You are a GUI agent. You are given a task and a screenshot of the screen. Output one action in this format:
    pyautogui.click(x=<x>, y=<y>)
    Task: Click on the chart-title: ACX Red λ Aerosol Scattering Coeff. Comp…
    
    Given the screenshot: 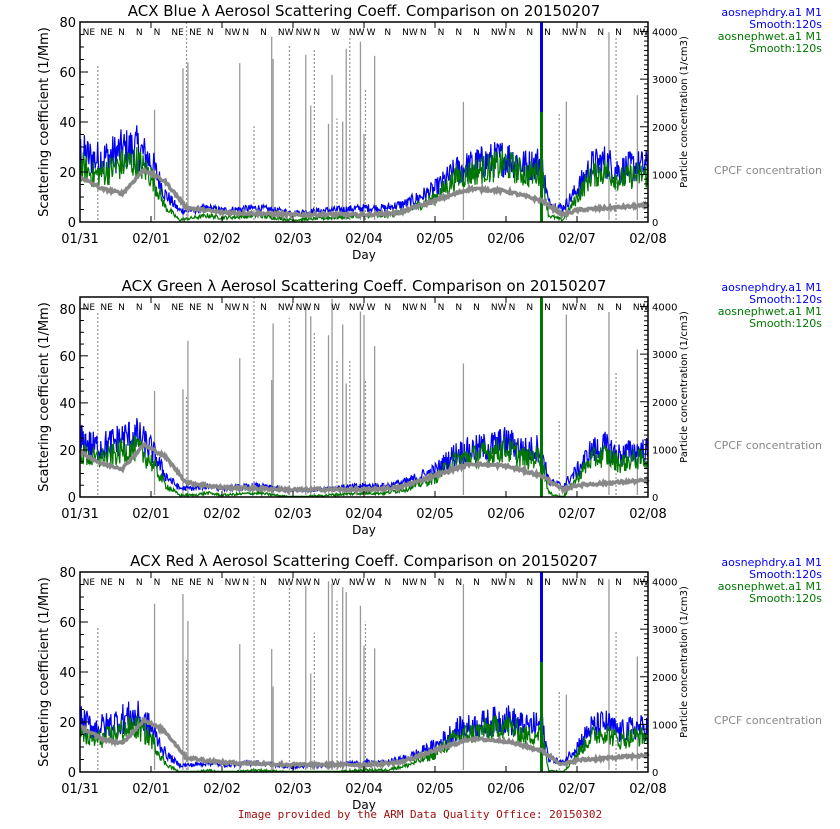 What is the action you would take?
    pyautogui.click(x=364, y=561)
    